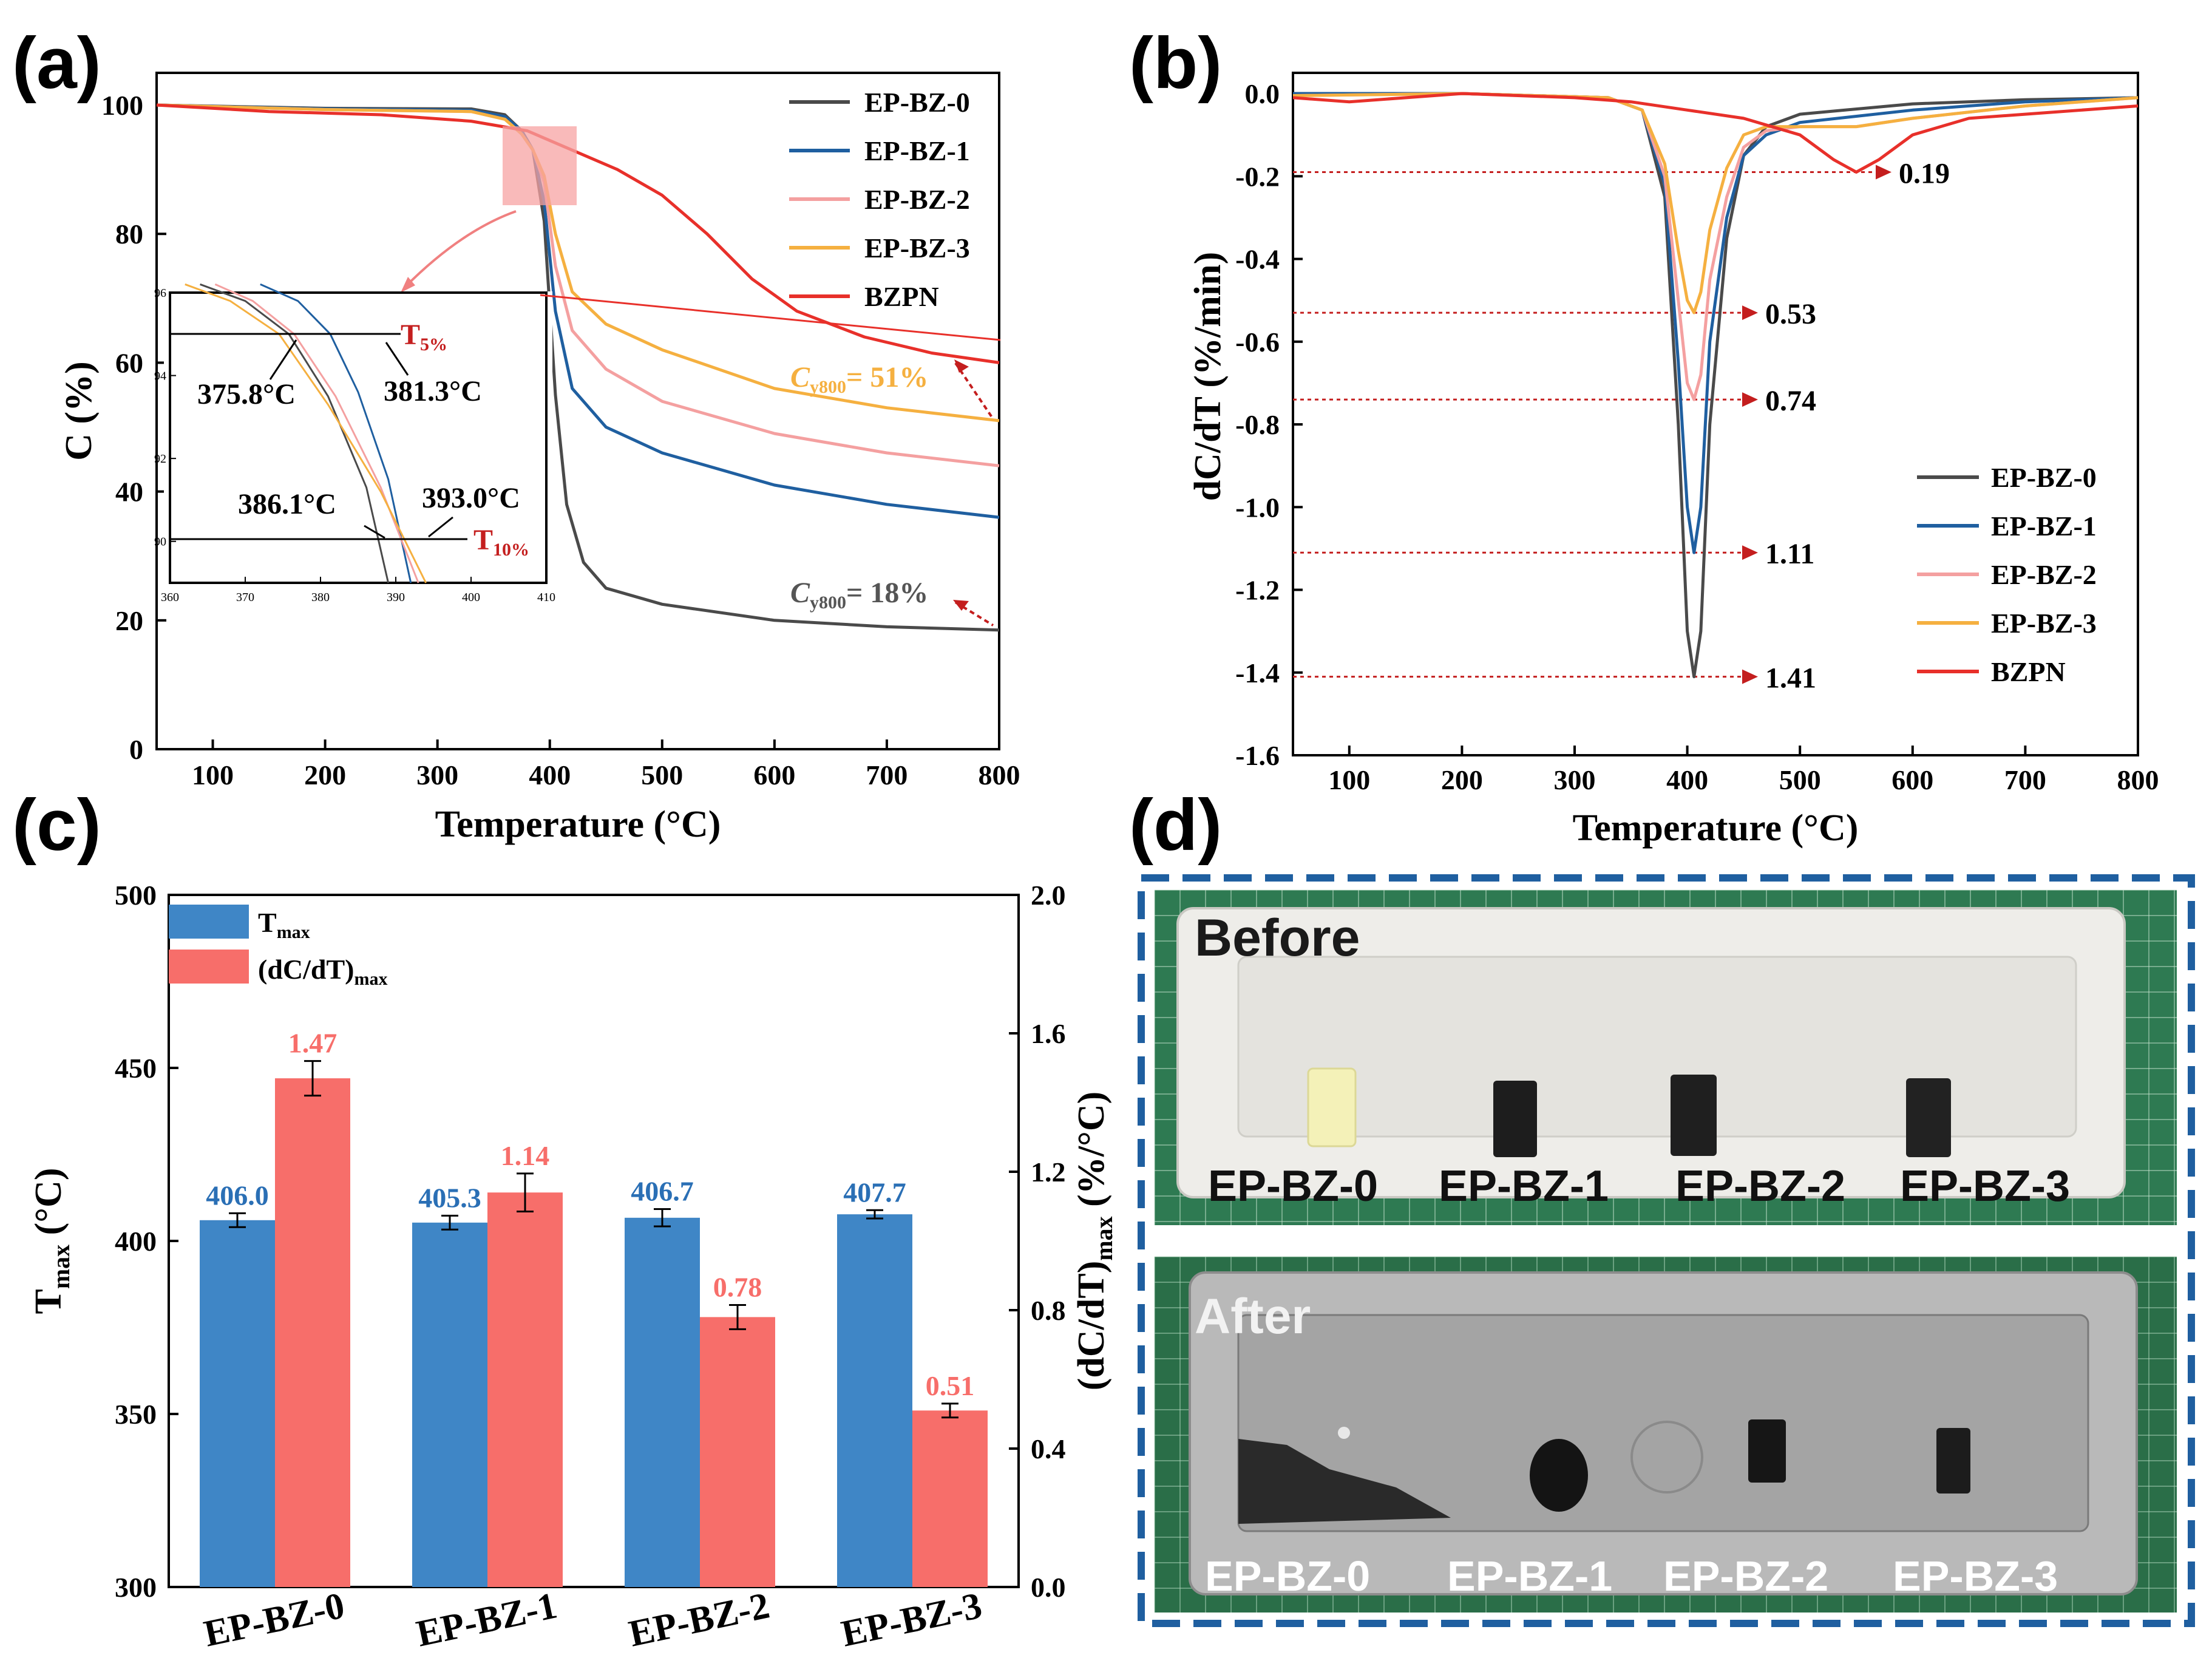  What do you see at coordinates (160, 377) in the screenshot?
I see `inset-ytick-label: 94` at bounding box center [160, 377].